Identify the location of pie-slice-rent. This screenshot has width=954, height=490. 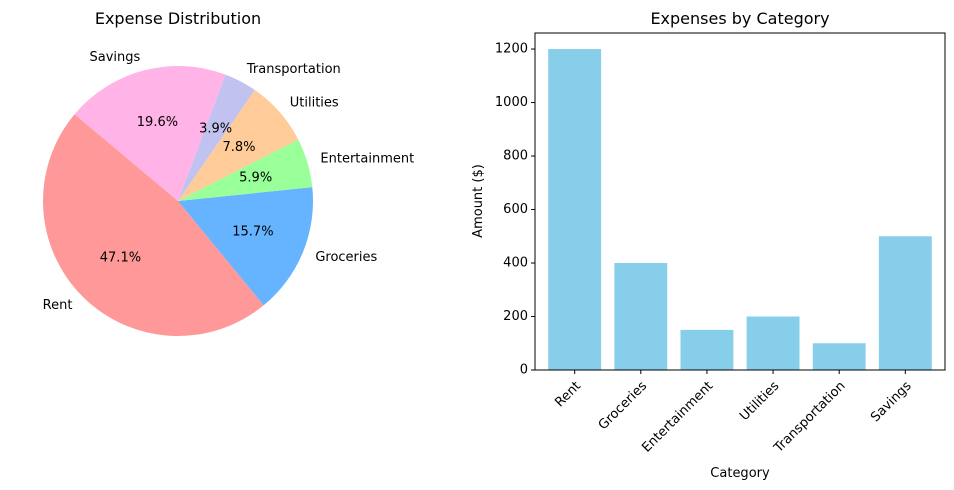
(153, 225).